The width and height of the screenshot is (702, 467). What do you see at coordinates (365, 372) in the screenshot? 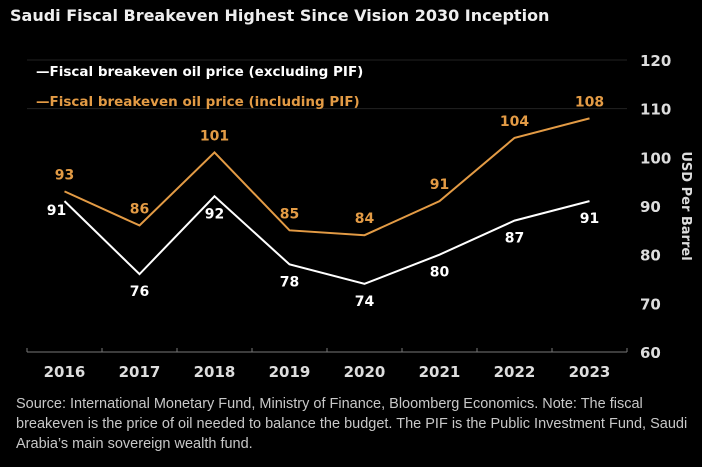
I see `x-tick-label: 2020` at bounding box center [365, 372].